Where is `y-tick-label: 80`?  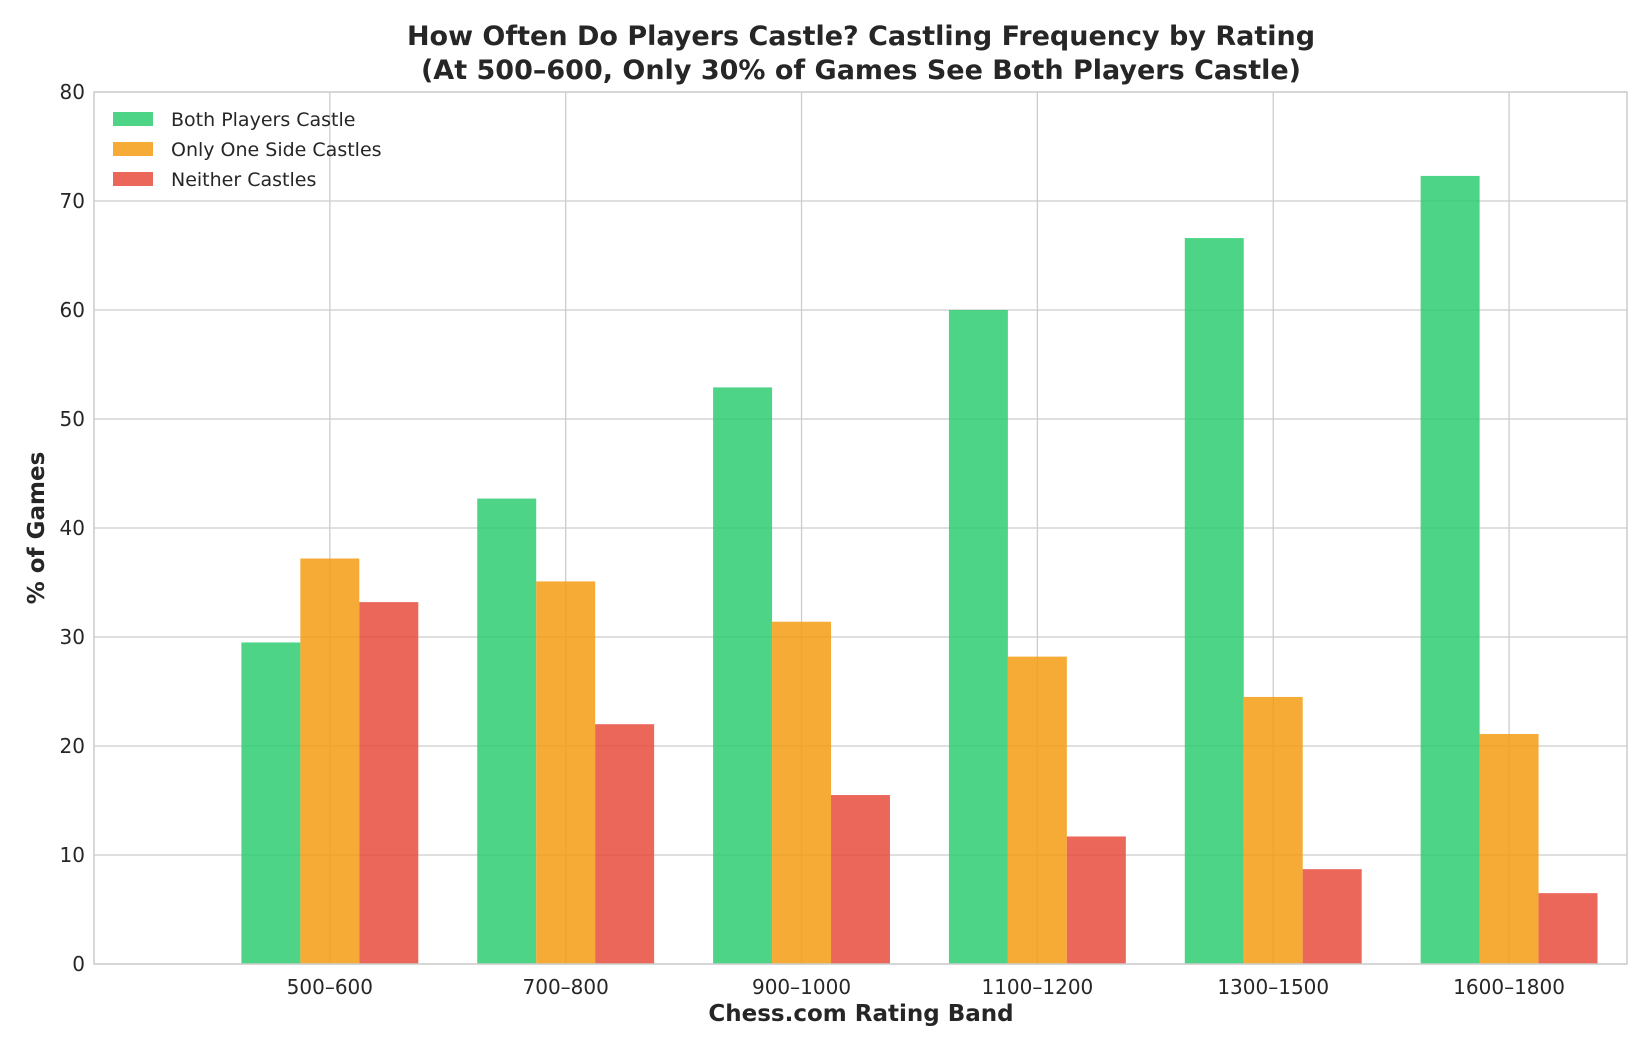 y-tick-label: 80 is located at coordinates (72, 92).